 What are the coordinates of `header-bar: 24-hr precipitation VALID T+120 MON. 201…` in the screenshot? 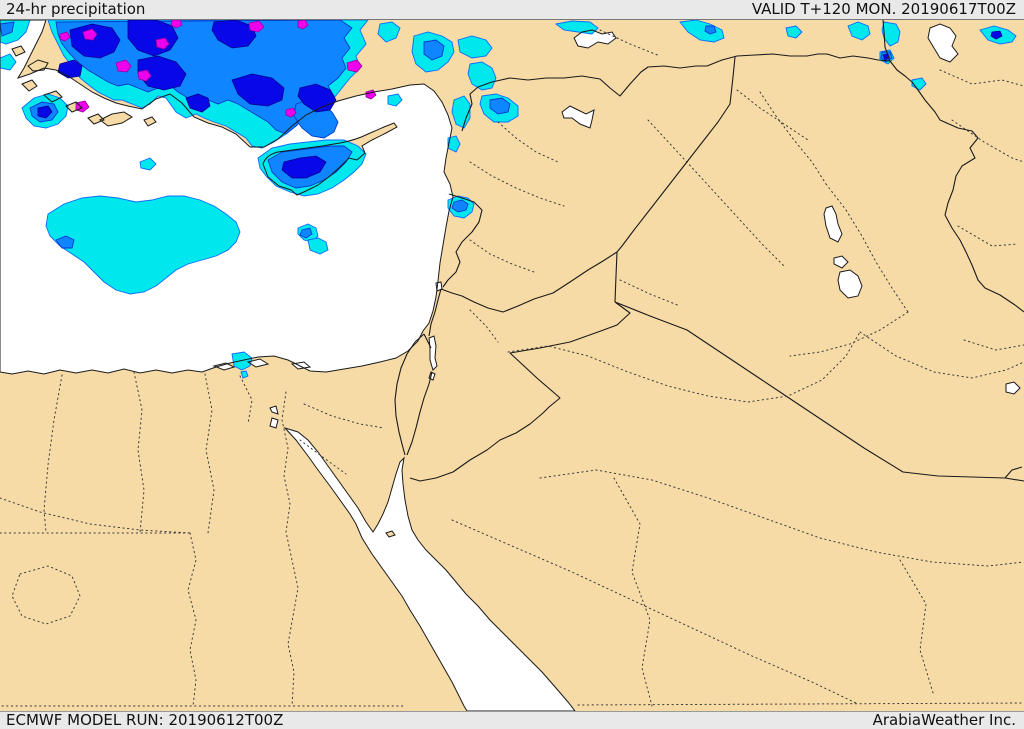 It's located at (512, 10).